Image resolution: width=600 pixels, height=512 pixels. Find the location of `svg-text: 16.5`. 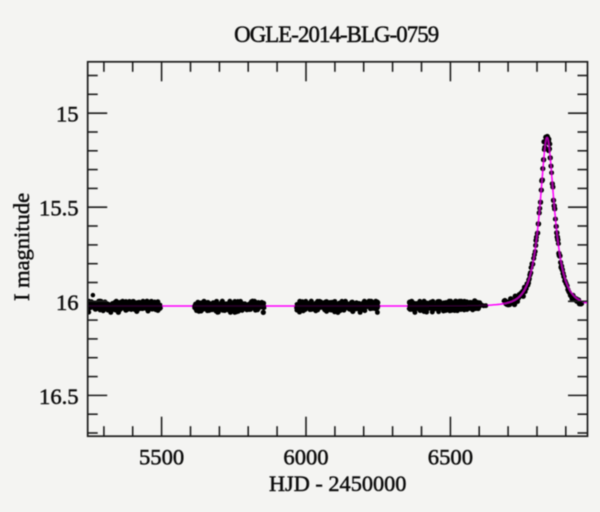

svg-text: 16.5 is located at coordinates (59, 396).